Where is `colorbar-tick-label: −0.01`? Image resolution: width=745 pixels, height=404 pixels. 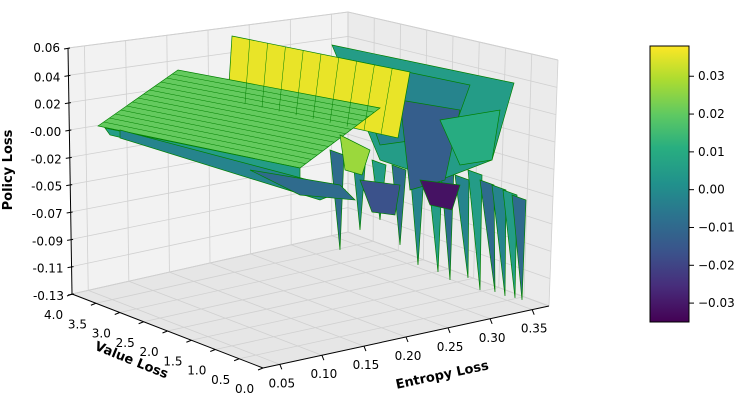
colorbar-tick-label: −0.01 is located at coordinates (716, 227).